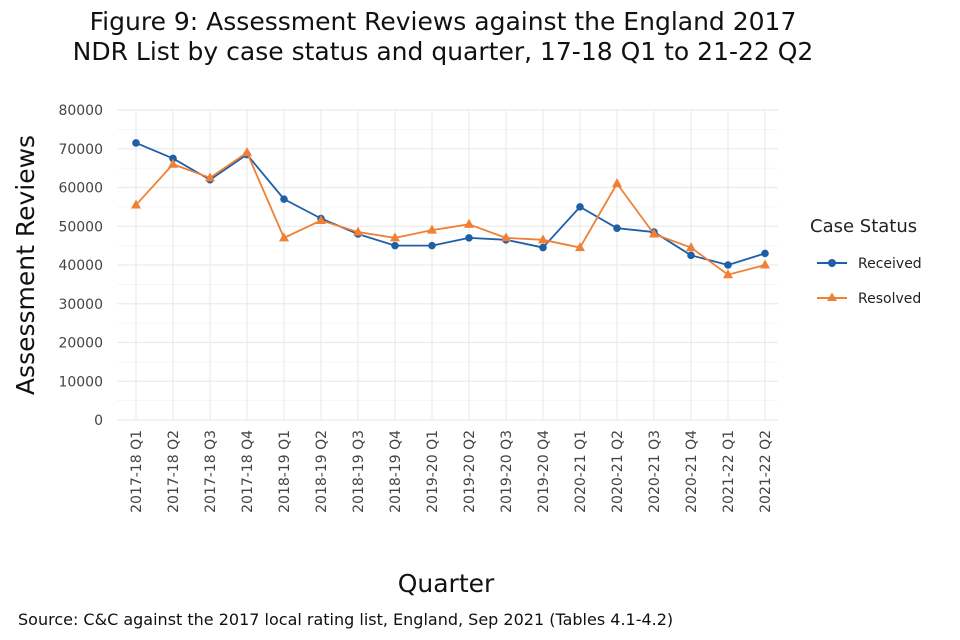  What do you see at coordinates (618, 471) in the screenshot?
I see `x-tick-label: 2020-21 Q2` at bounding box center [618, 471].